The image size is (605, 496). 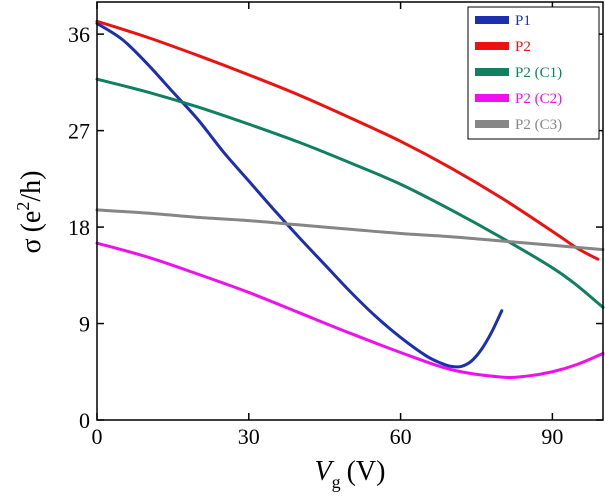 I want to click on y-axis-title: σ (e2/h), so click(x=30, y=212).